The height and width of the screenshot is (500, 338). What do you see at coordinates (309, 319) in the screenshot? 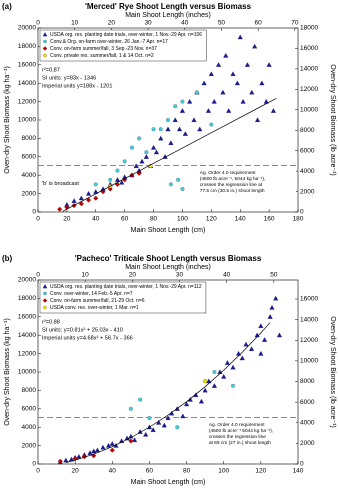
I see `y2-tick-label: 14000` at bounding box center [309, 319].